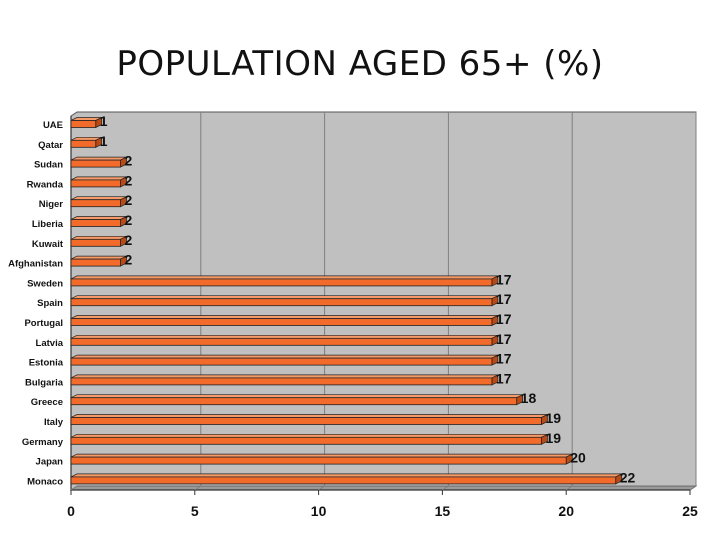 The width and height of the screenshot is (720, 540). I want to click on bar-value-label: 18, so click(529, 398).